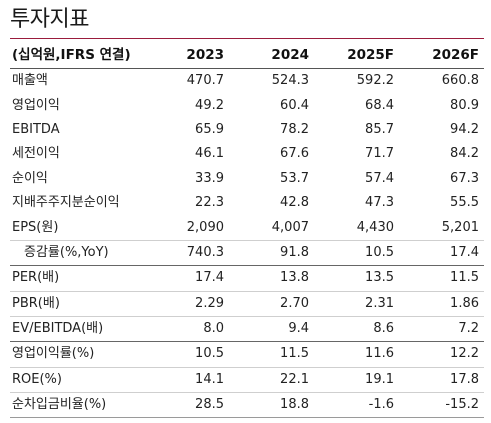 The image size is (491, 423). What do you see at coordinates (77, 55) in the screenshot?
I see `unit-header: (십억원,IFRS 연결)` at bounding box center [77, 55].